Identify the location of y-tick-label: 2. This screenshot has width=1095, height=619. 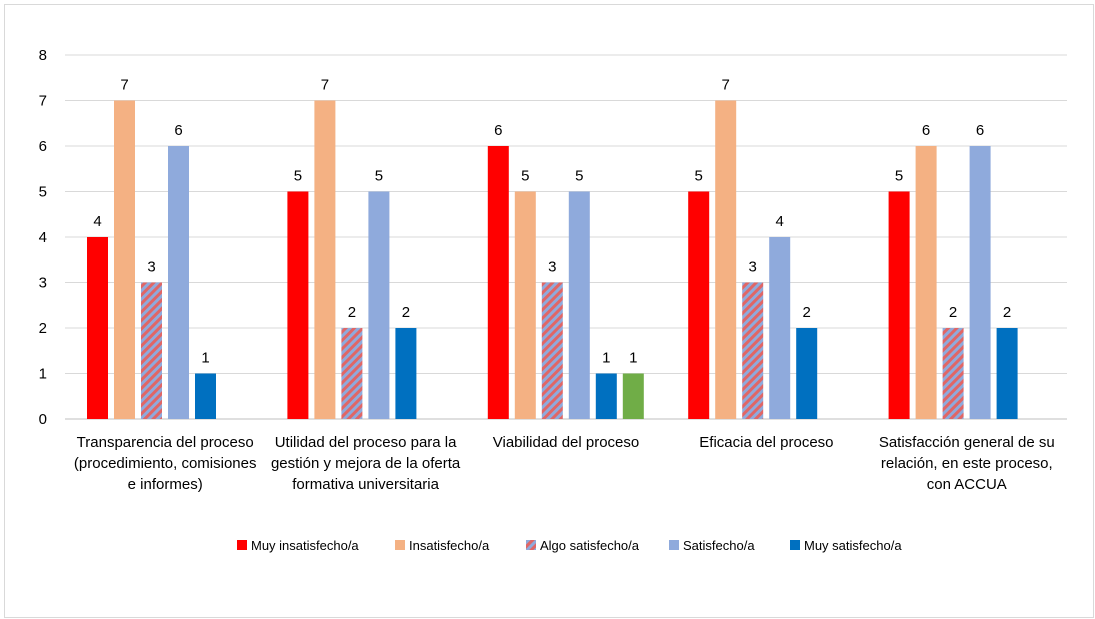
(43, 328).